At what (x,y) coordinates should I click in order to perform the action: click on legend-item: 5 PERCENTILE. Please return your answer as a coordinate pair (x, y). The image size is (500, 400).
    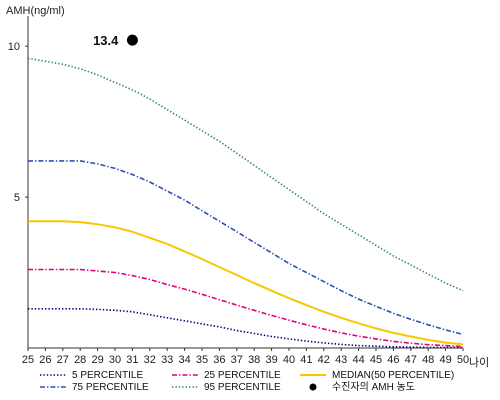
    Looking at the image, I should click on (91, 375).